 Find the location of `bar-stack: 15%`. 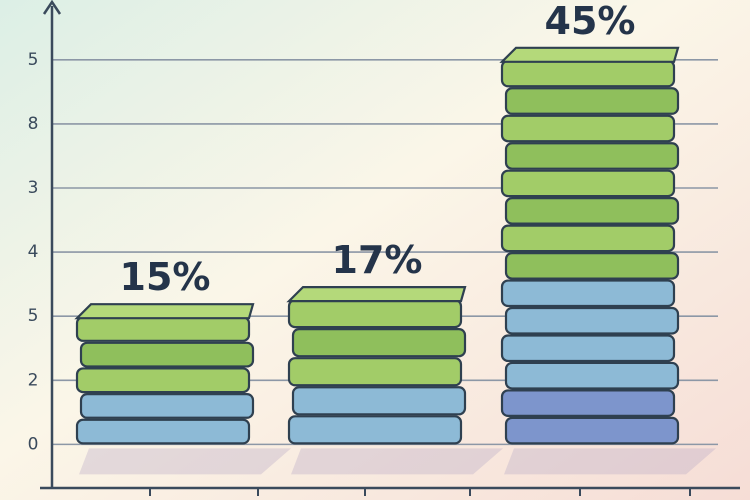

bar-stack: 15% is located at coordinates (182, 365).